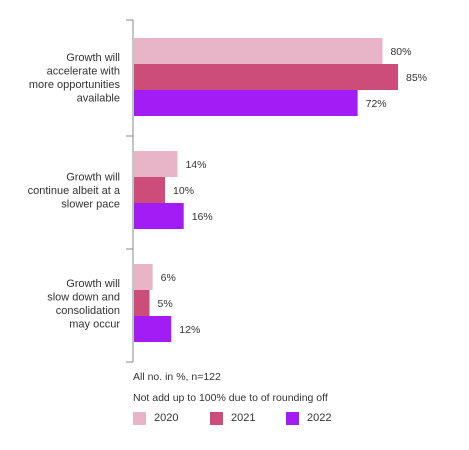  What do you see at coordinates (400, 52) in the screenshot?
I see `data-label: 80%` at bounding box center [400, 52].